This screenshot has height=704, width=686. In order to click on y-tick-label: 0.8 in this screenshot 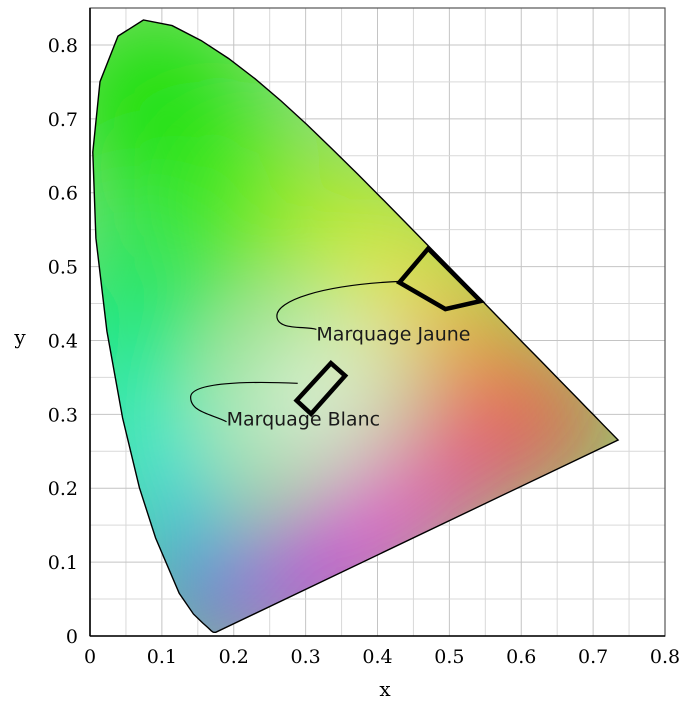, I will do `click(63, 46)`.